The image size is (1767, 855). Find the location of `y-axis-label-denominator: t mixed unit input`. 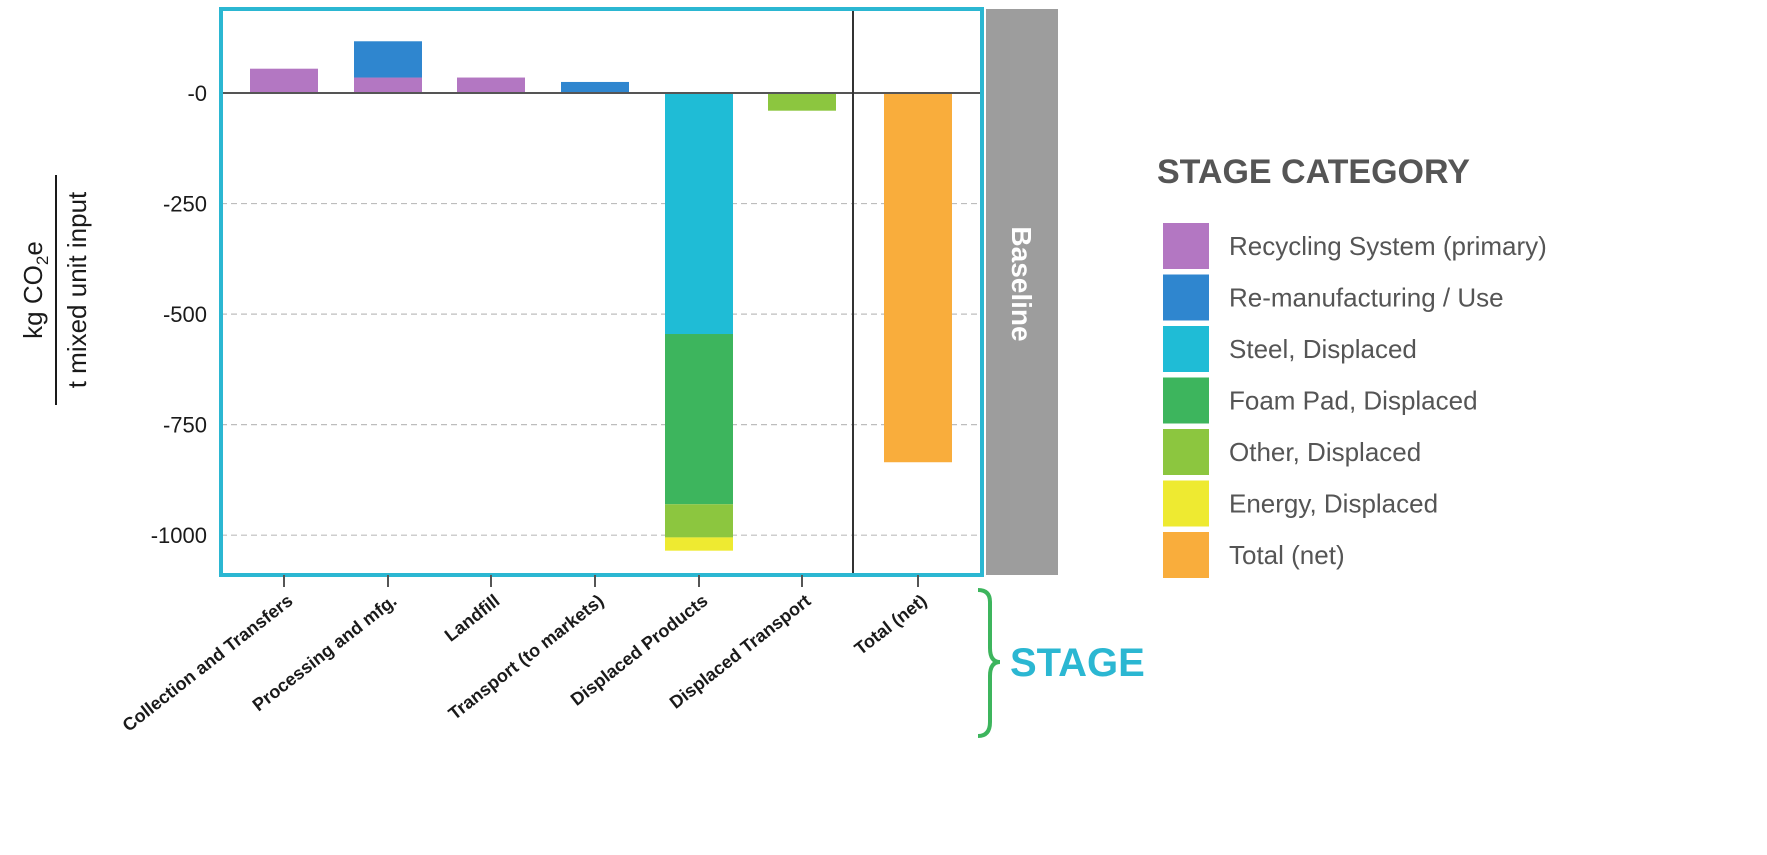

y-axis-label-denominator: t mixed unit input is located at coordinates (77, 289).